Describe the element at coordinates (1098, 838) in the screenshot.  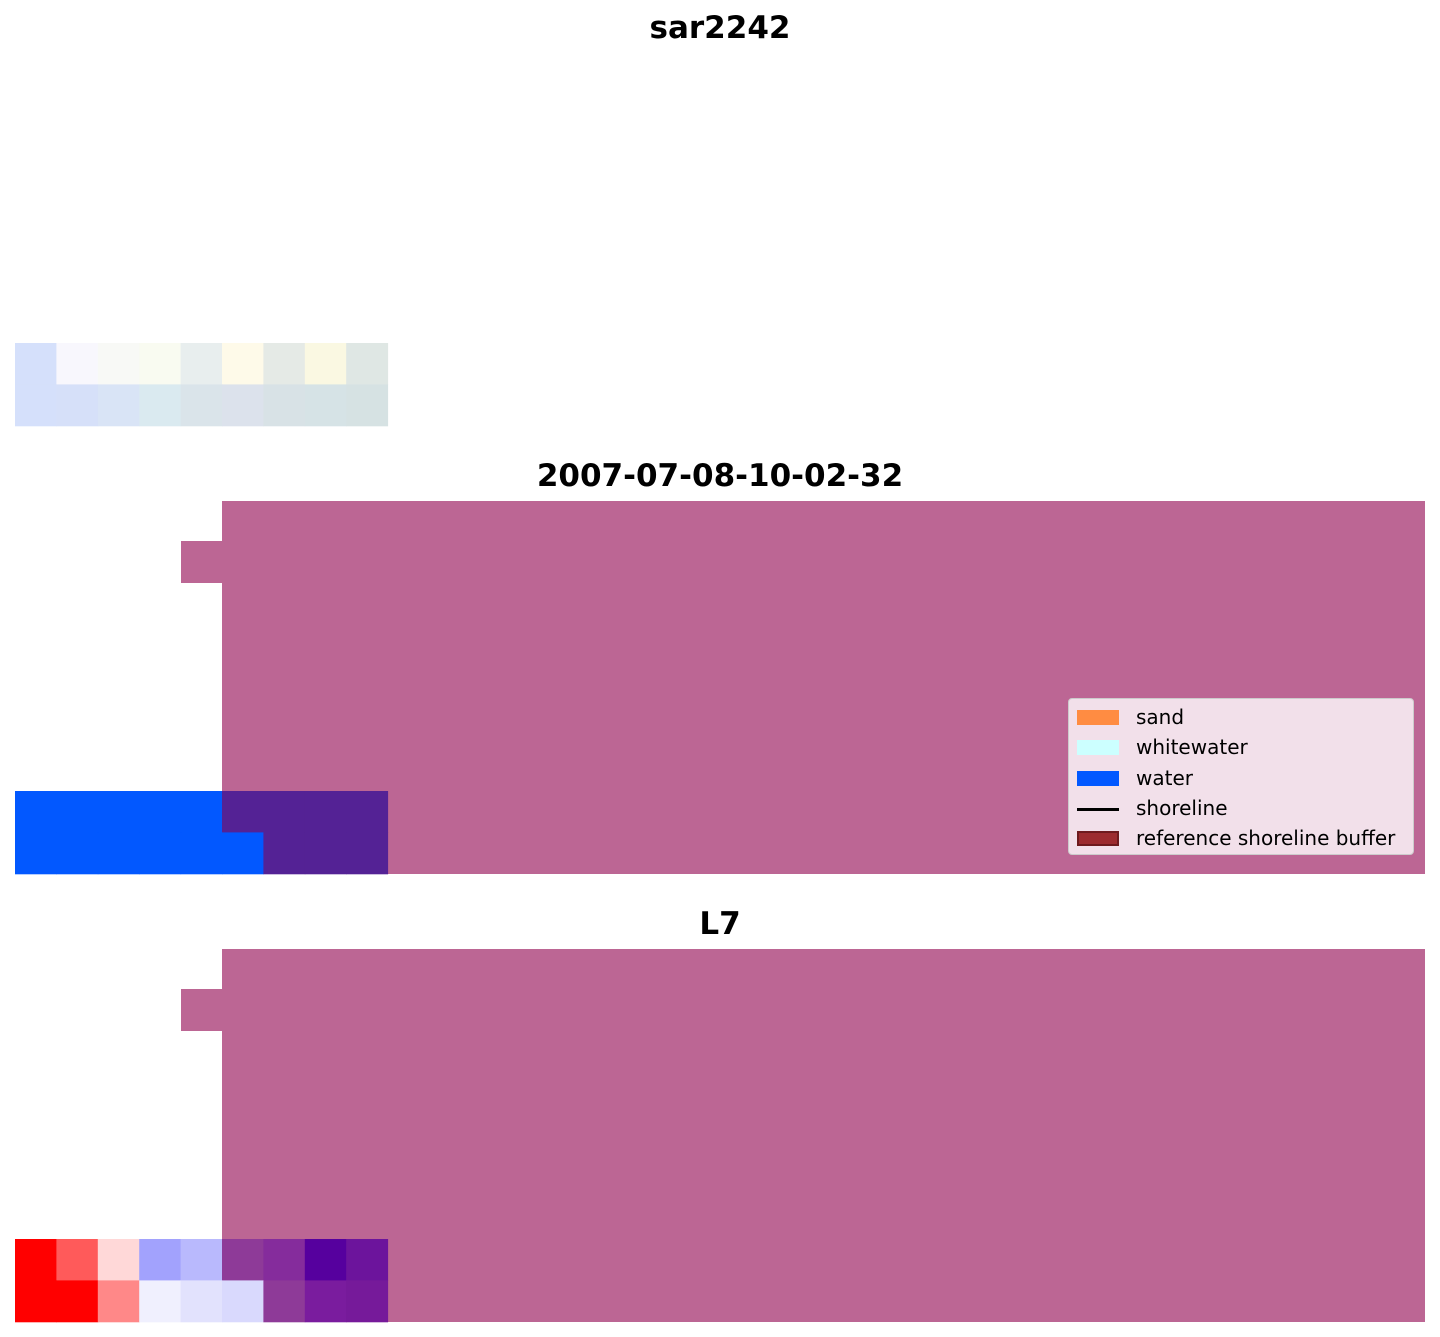
I see `legend-swatch-reference-buffer` at that location.